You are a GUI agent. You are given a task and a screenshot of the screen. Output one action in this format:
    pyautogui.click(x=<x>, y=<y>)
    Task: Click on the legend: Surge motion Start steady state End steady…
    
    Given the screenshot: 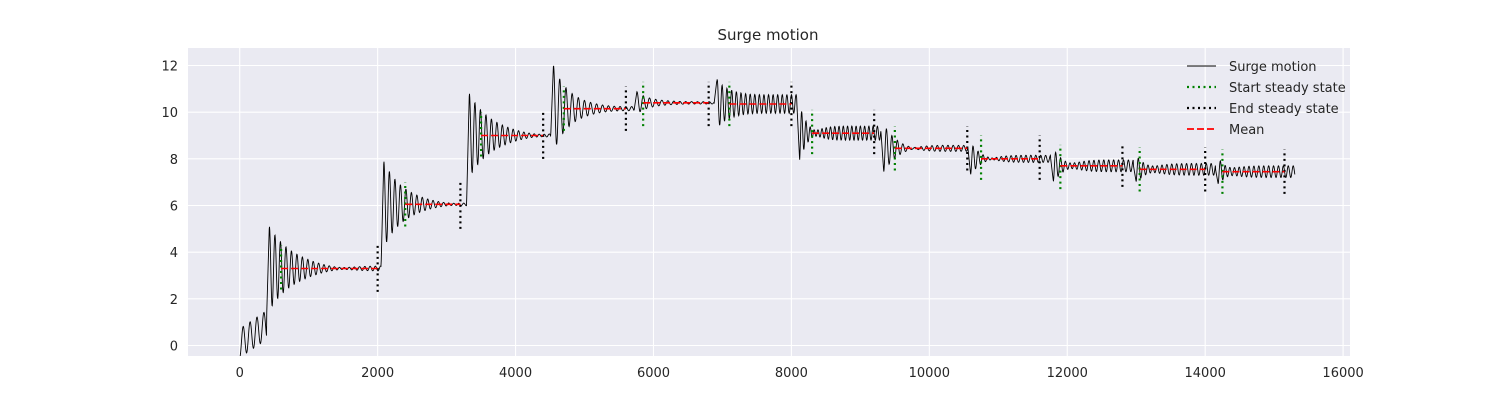 What is the action you would take?
    pyautogui.click(x=1266, y=99)
    